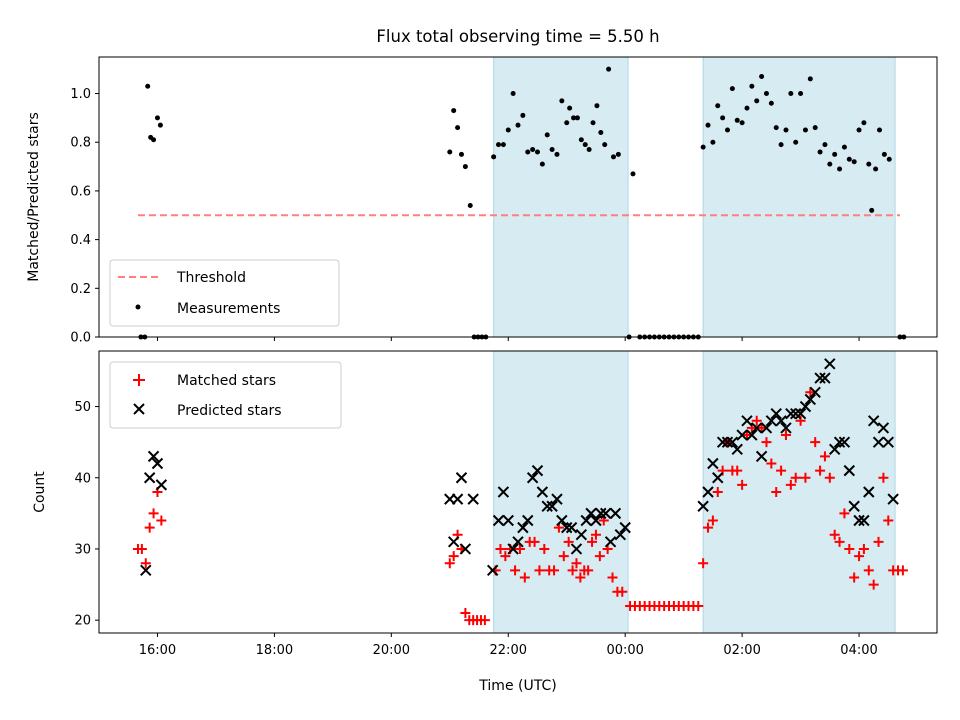 The image size is (960, 720). Describe the element at coordinates (80, 143) in the screenshot. I see `y-tick-label: 0.8` at that location.